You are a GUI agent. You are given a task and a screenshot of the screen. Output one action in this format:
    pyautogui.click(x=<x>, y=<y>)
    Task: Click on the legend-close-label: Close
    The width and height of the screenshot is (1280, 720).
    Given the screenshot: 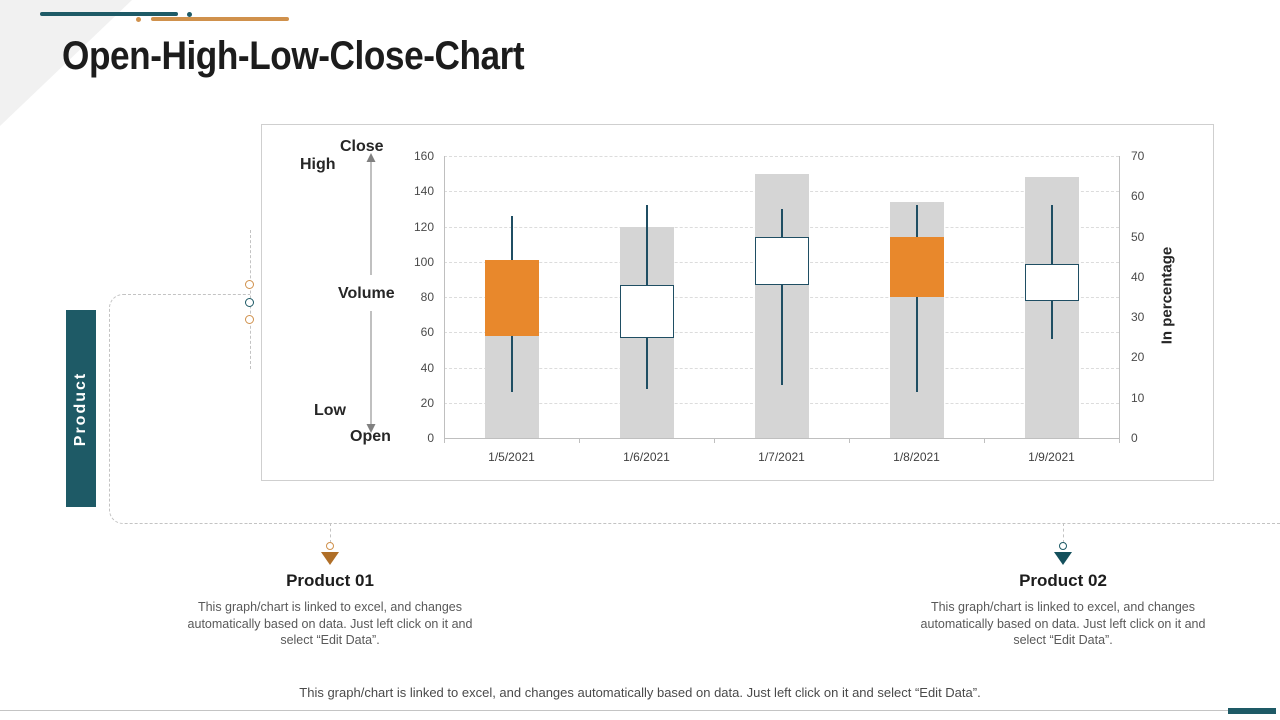 What is the action you would take?
    pyautogui.click(x=362, y=146)
    